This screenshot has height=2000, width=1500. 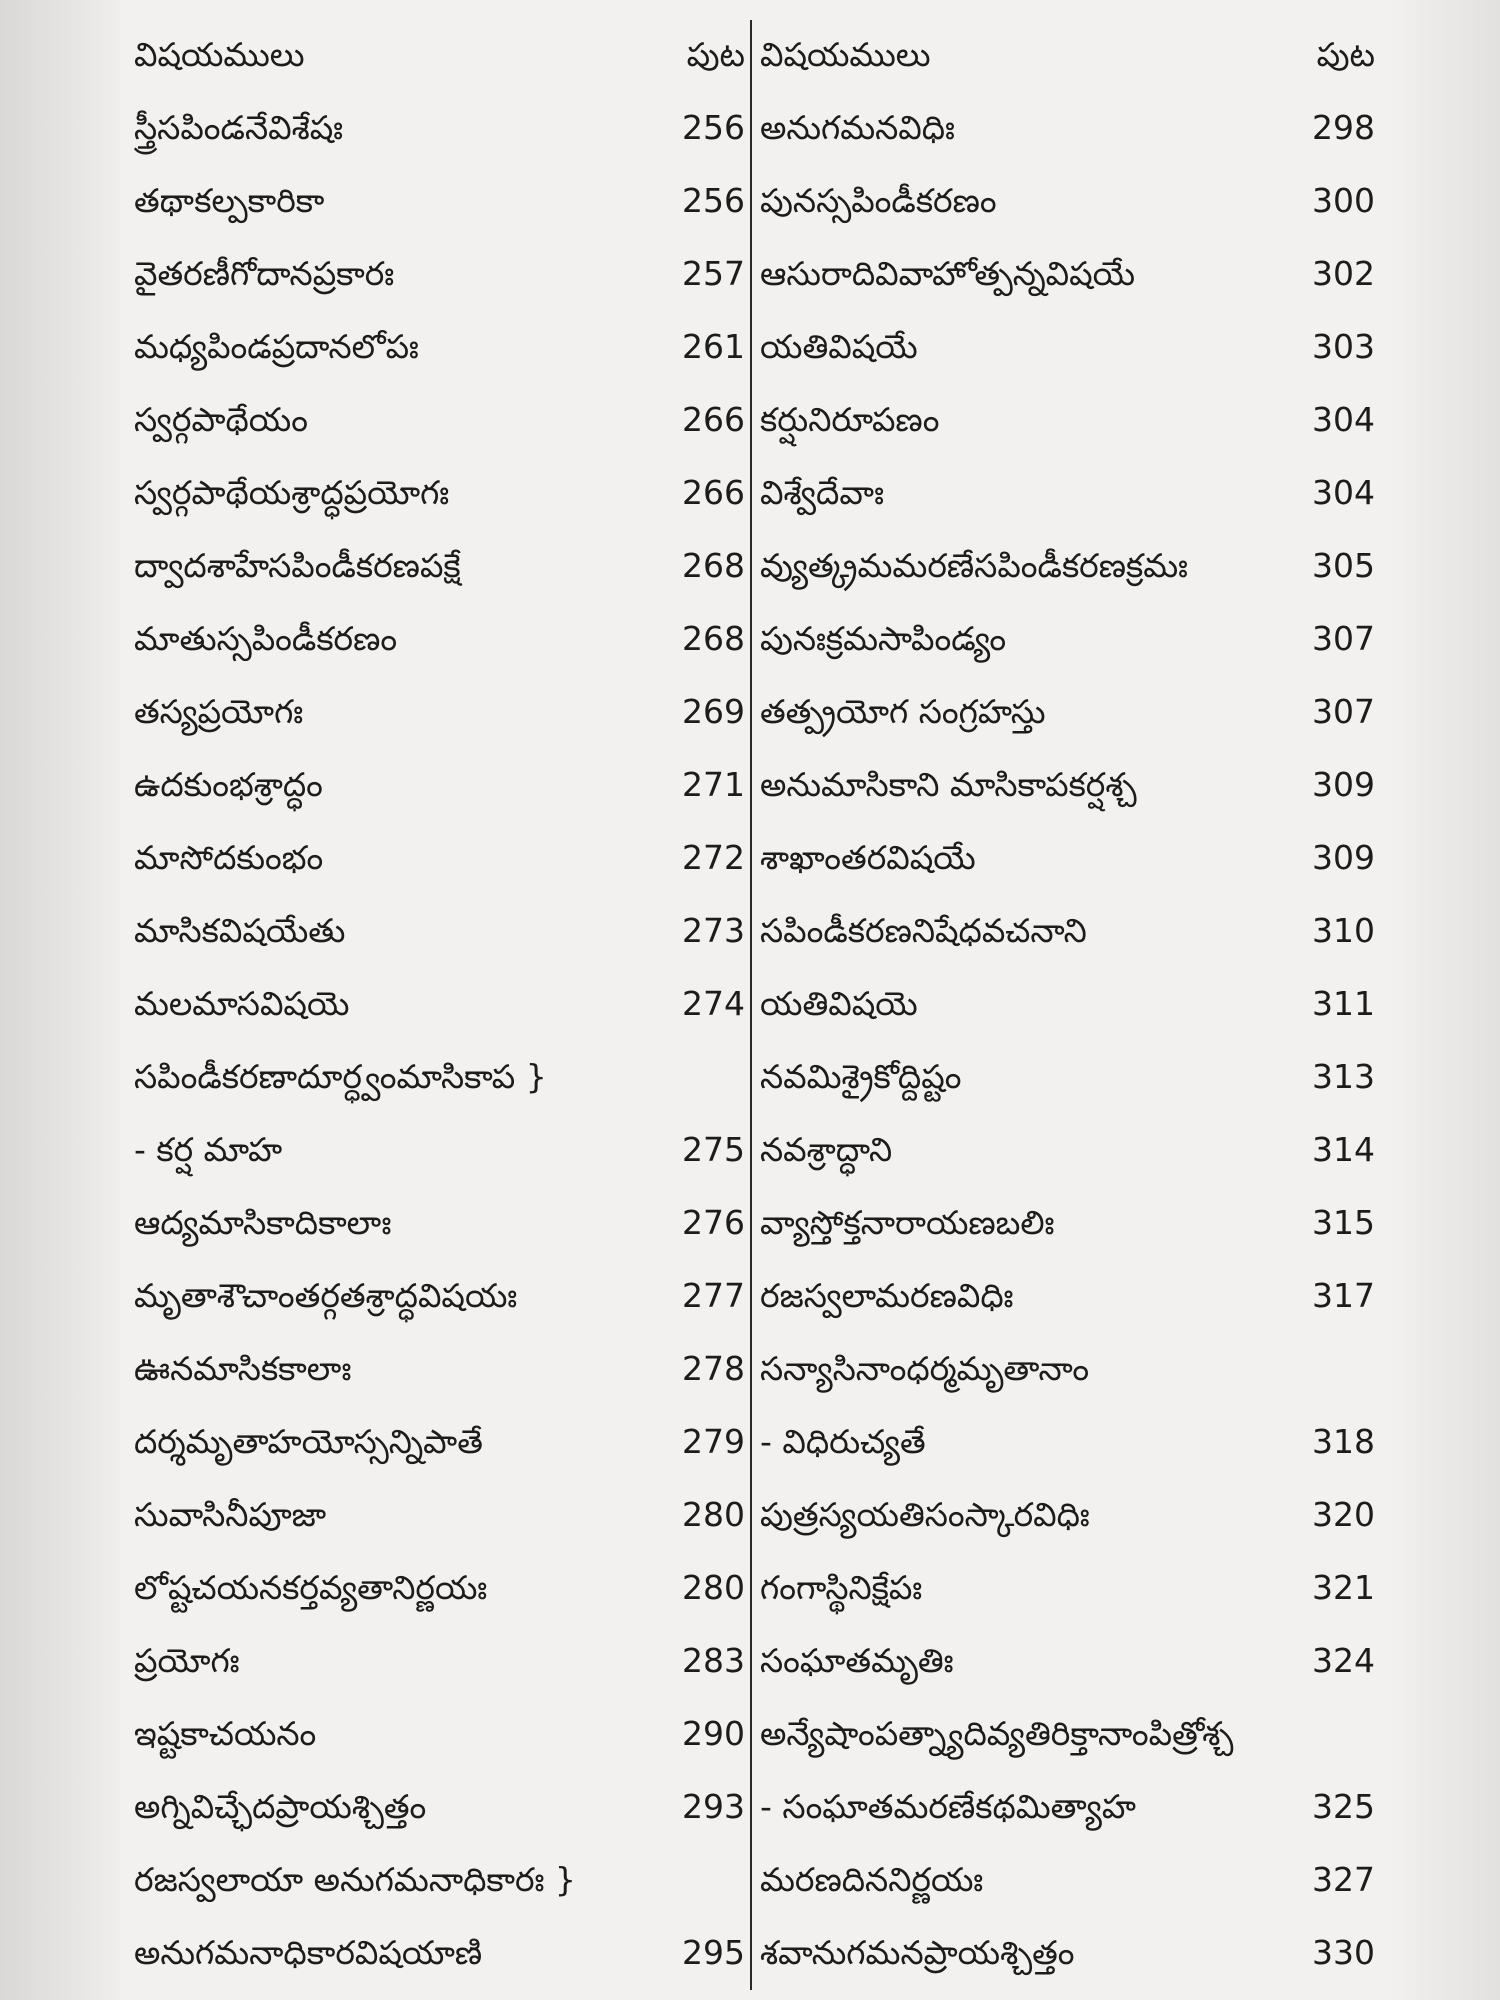 I want to click on right-subject: అనుగమనవిధిః, so click(x=857, y=127).